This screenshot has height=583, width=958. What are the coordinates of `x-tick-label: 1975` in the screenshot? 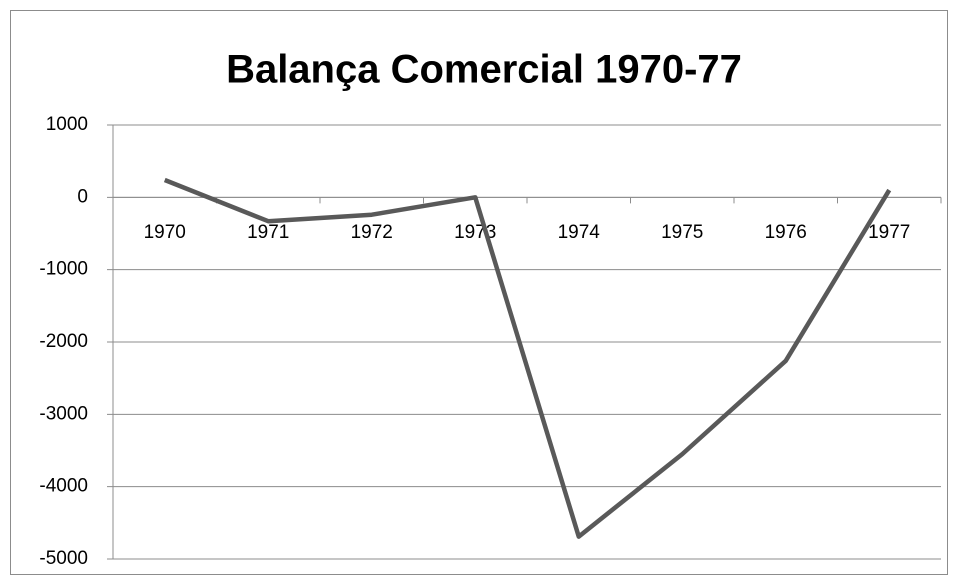 It's located at (682, 232).